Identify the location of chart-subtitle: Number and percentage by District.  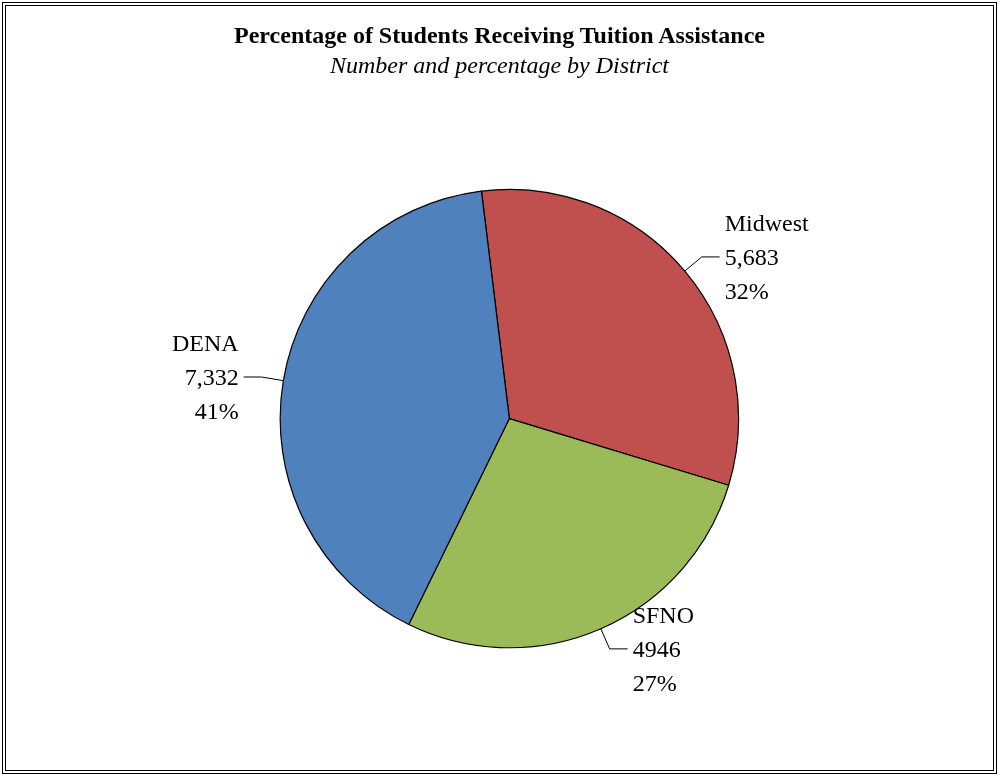
(499, 65).